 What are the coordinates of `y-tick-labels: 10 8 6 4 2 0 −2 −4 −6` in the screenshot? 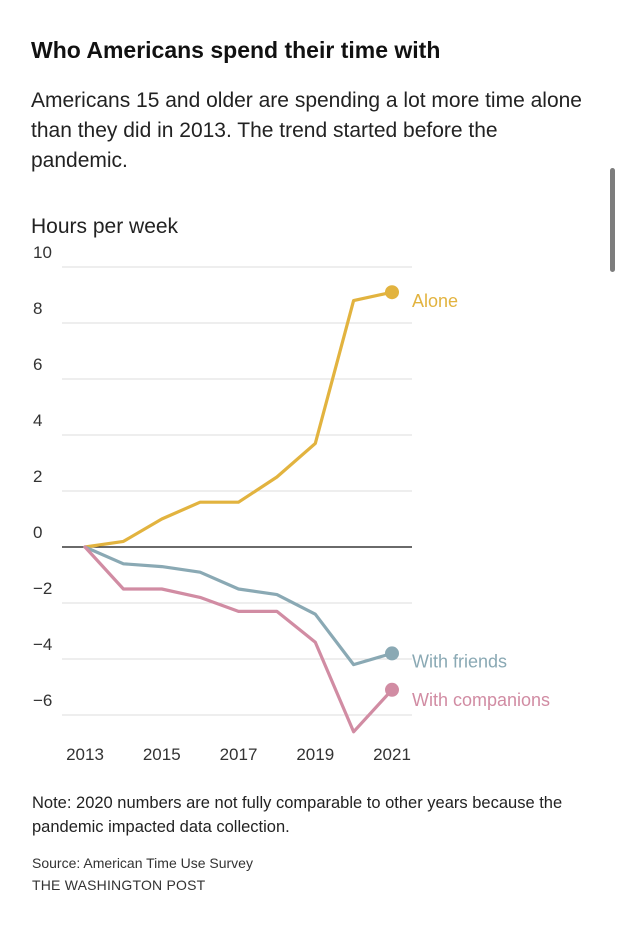 It's located at (42, 476).